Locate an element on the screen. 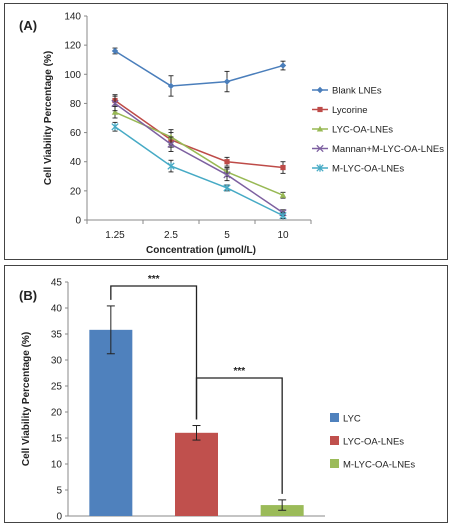  y-tick-label: 120 is located at coordinates (72, 46).